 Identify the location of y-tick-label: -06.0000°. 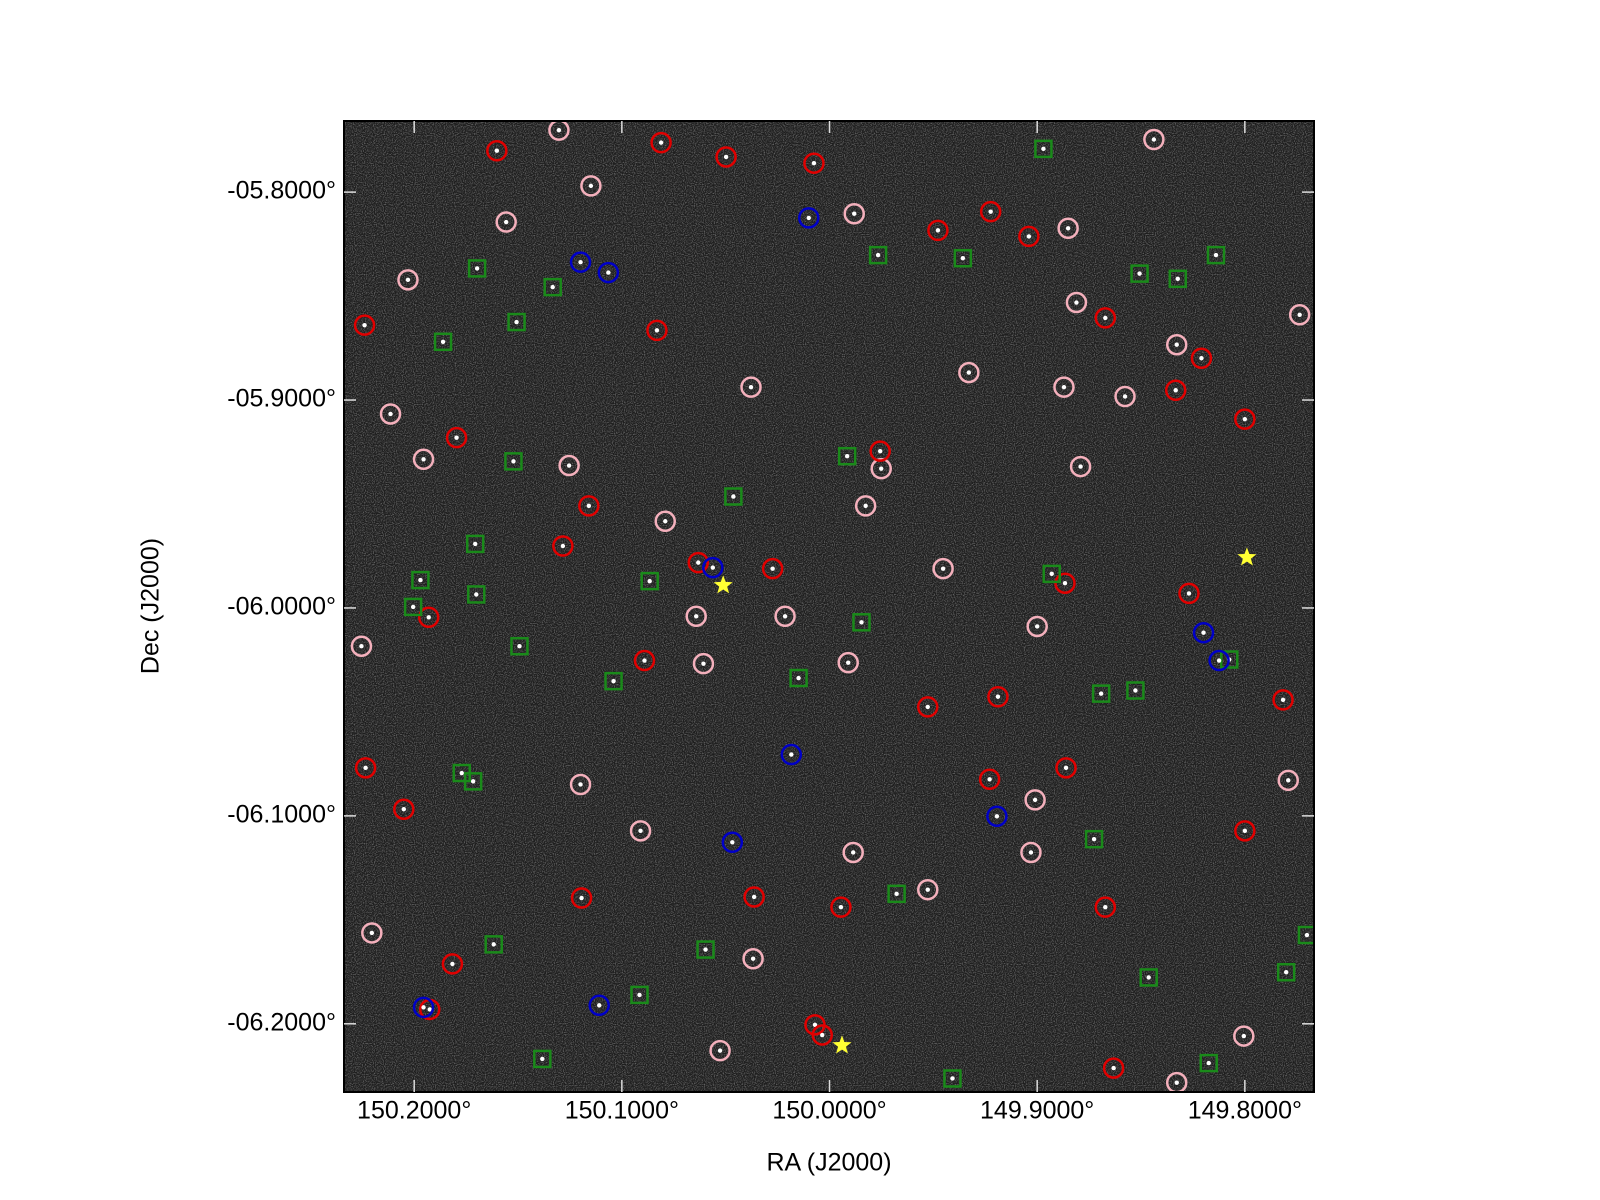
(281, 607).